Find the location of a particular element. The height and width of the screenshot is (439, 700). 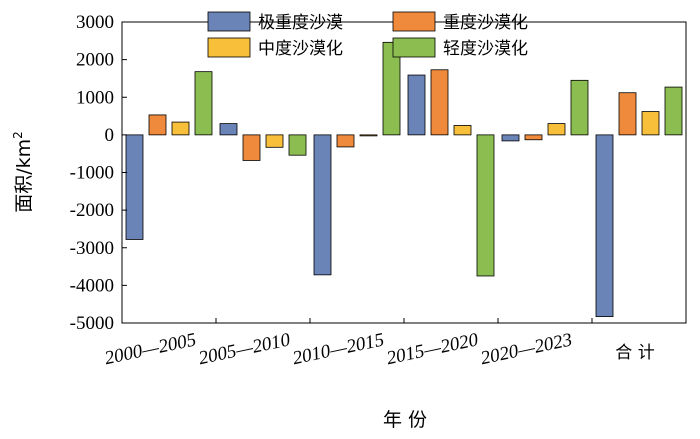

legend-label: 重度沙漠化 is located at coordinates (485, 23).